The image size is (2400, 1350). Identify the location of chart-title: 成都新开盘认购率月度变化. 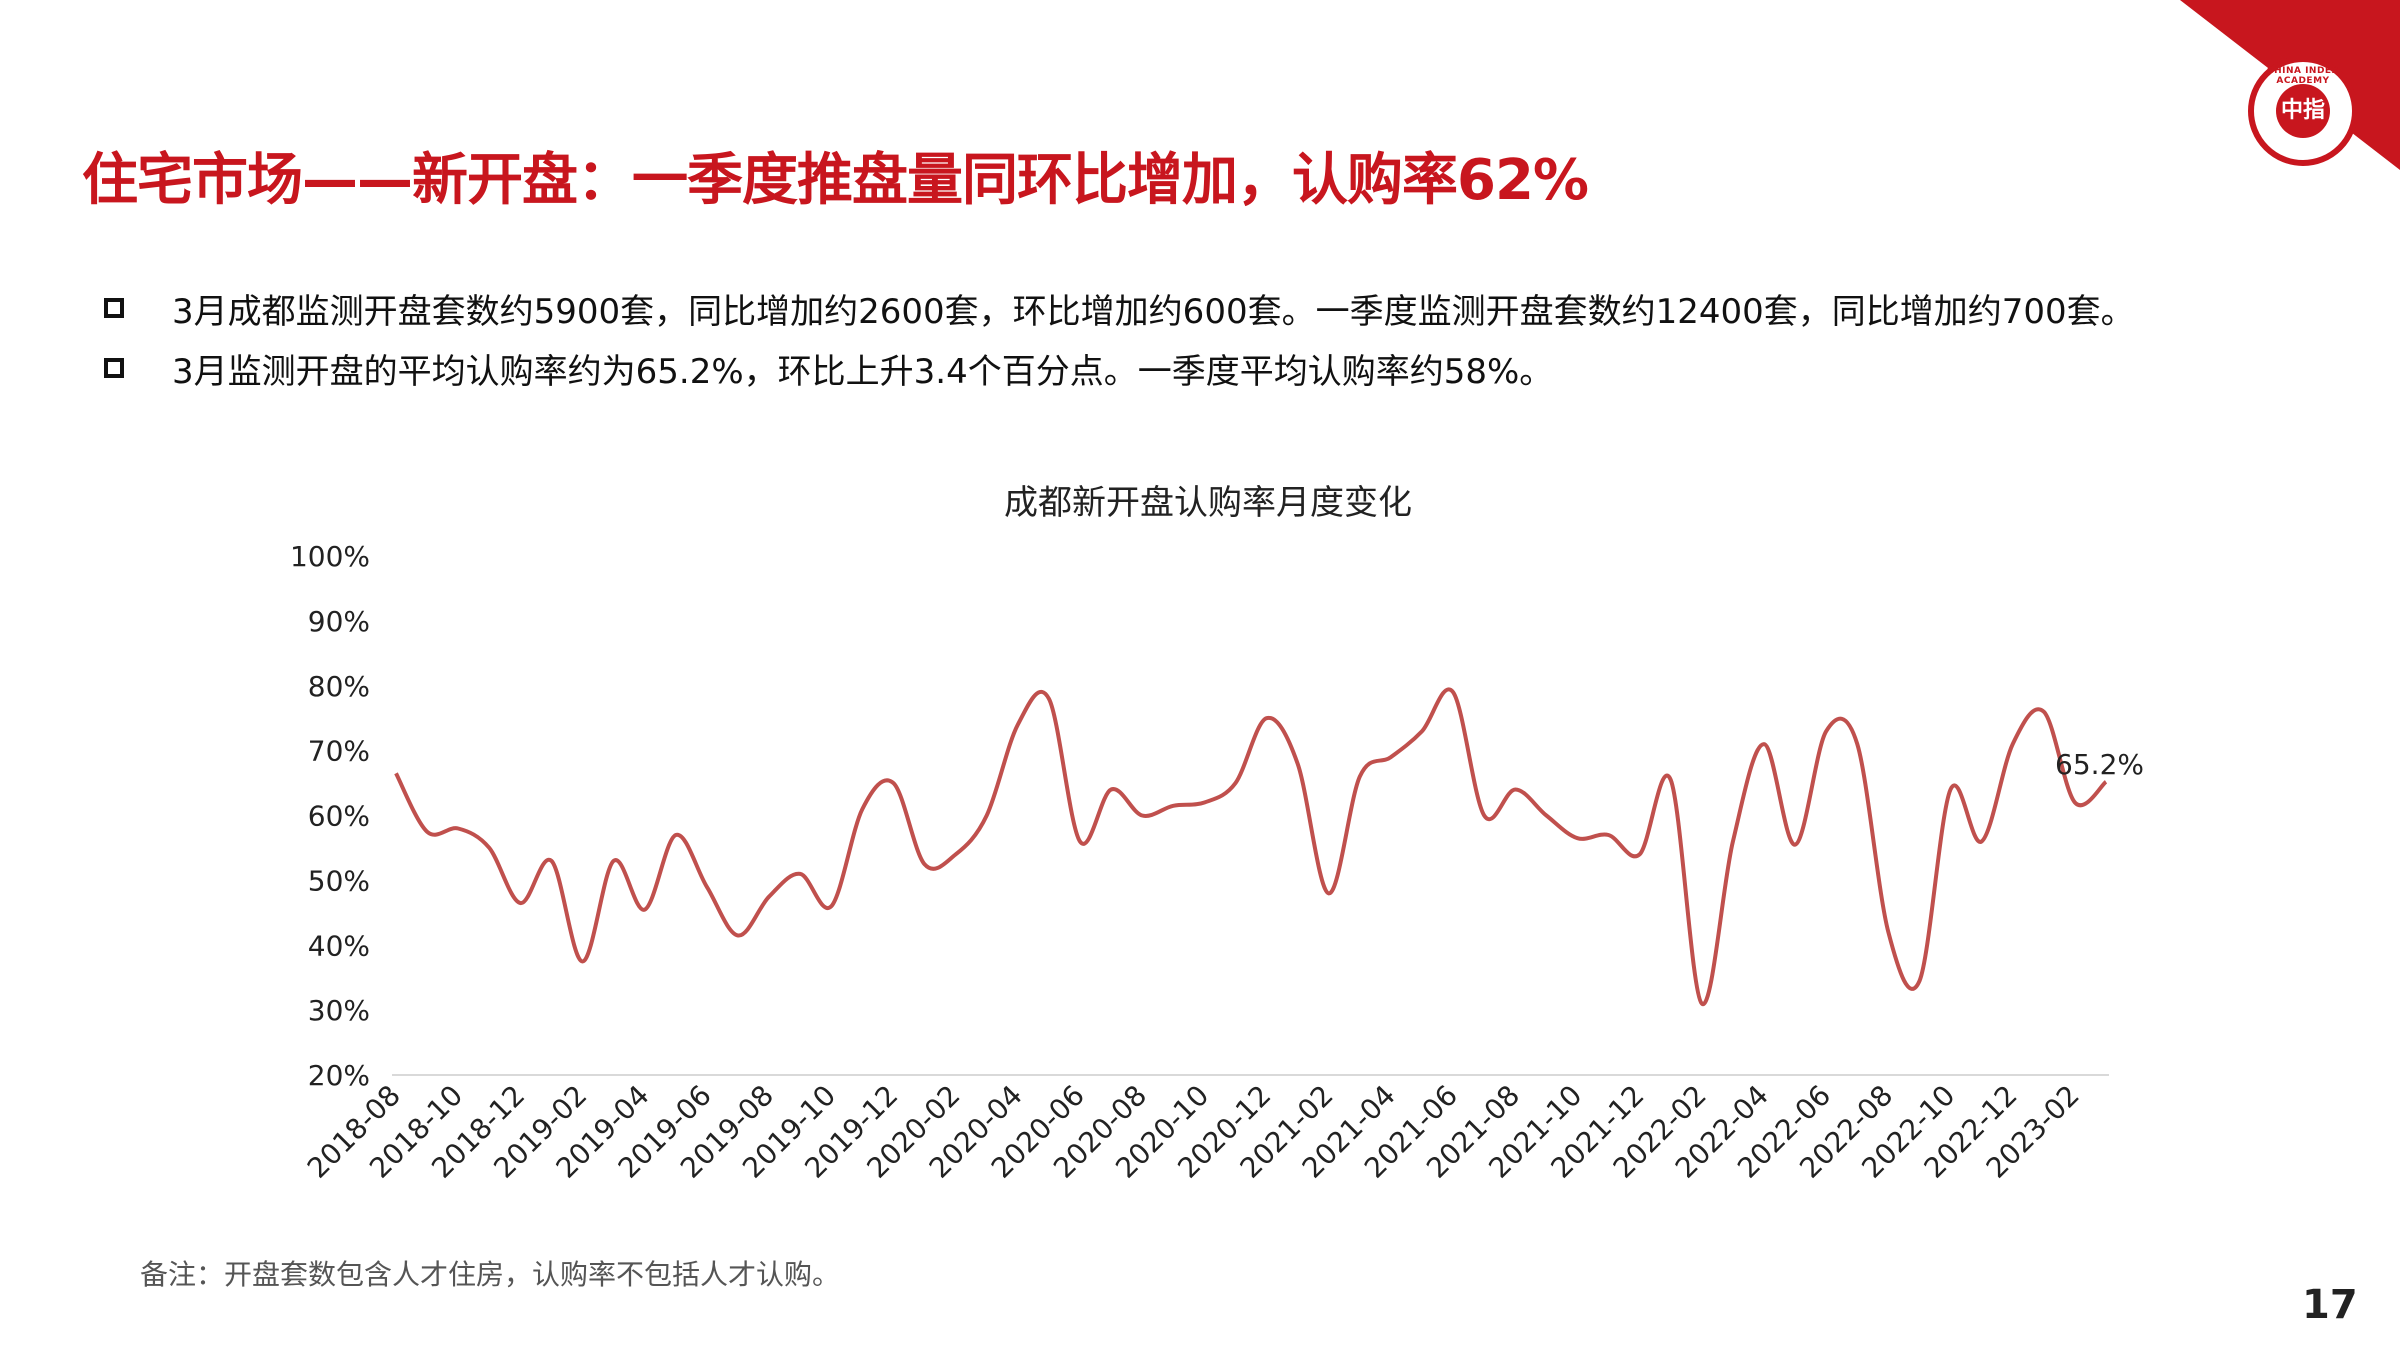
(1208, 503).